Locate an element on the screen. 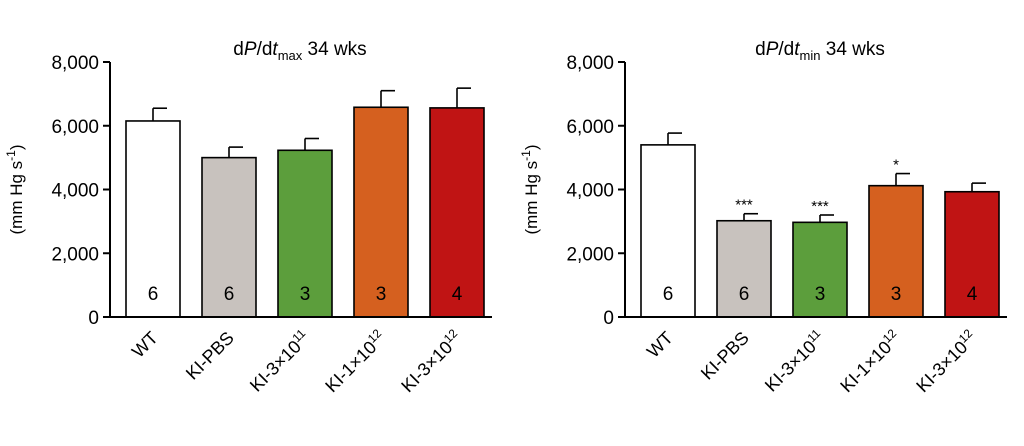 This screenshot has height=446, width=1024. significance-marker: * is located at coordinates (896, 165).